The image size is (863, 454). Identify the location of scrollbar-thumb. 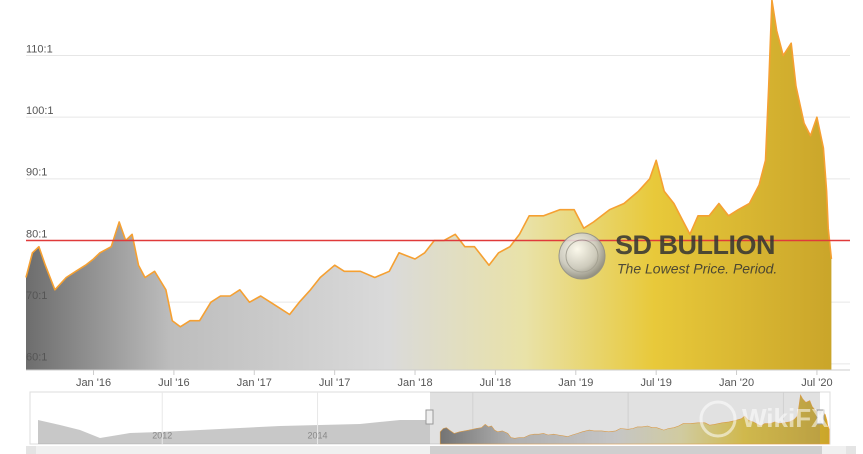
(626, 450).